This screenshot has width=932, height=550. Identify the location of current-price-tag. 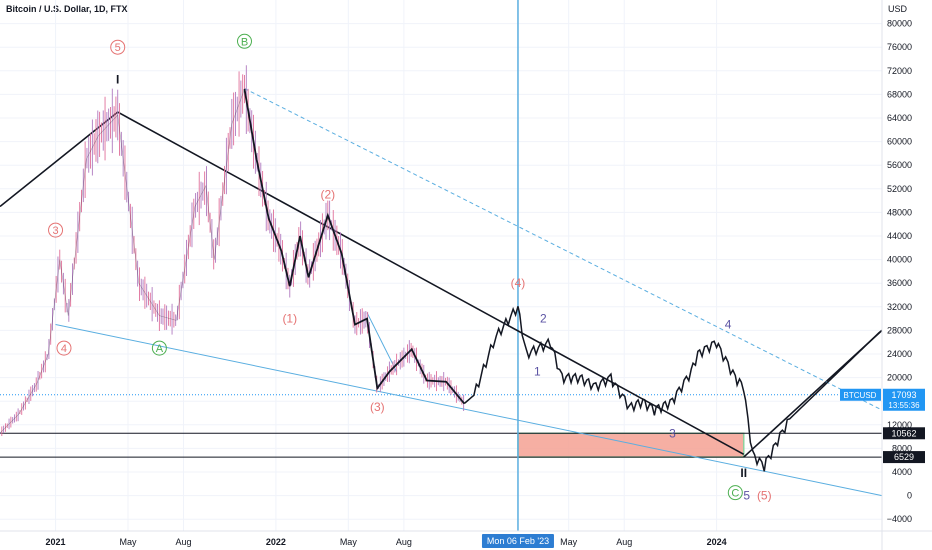
(904, 399).